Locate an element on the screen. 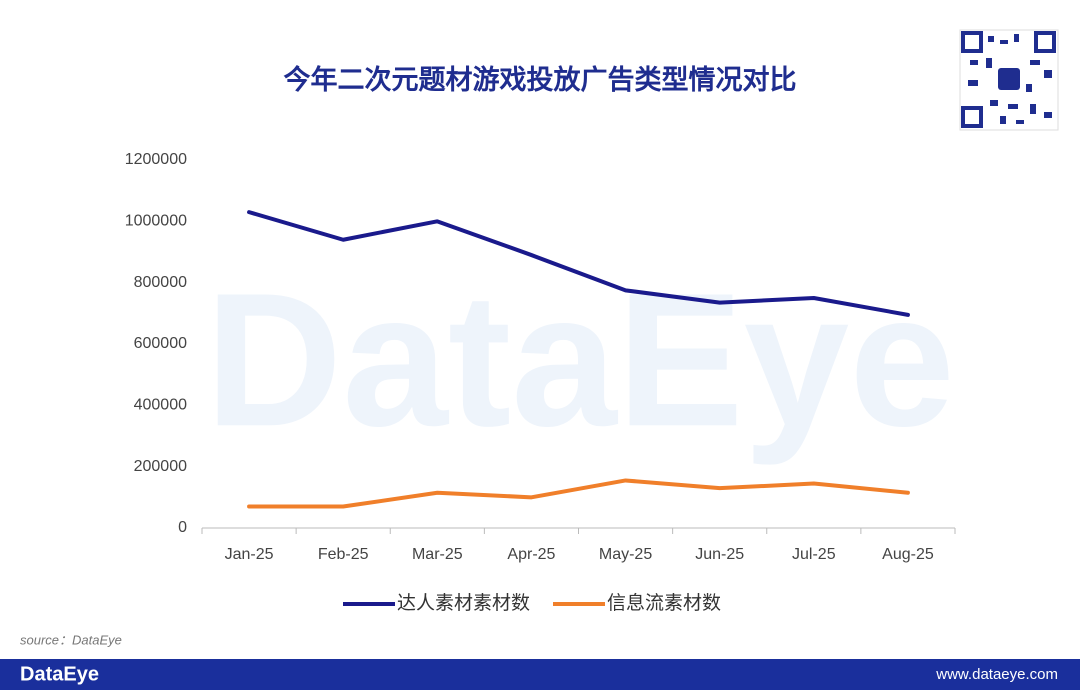  x-tick-label: May-25 is located at coordinates (625, 554).